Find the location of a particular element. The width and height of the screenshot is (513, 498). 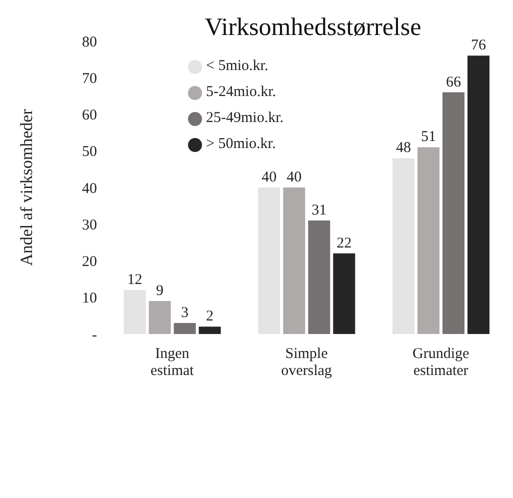

y-tick-label: 10 is located at coordinates (89, 298).